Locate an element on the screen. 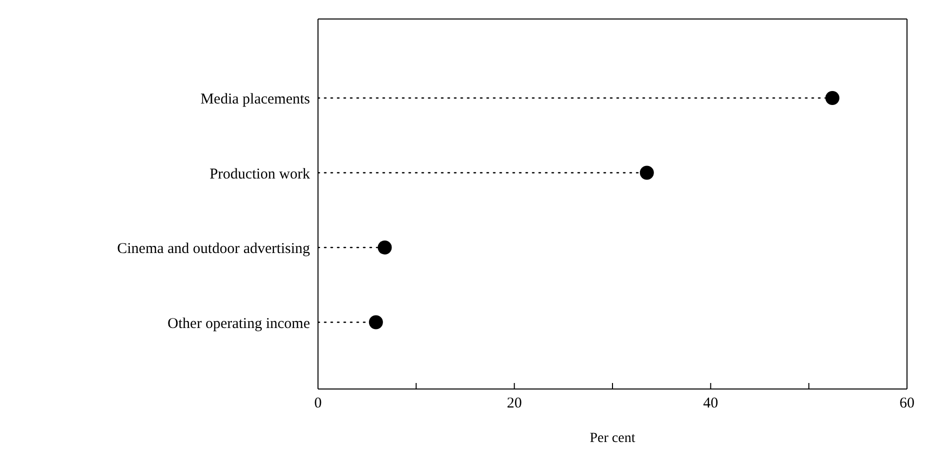 The height and width of the screenshot is (452, 931). y-tick-label: Other operating income is located at coordinates (239, 324).